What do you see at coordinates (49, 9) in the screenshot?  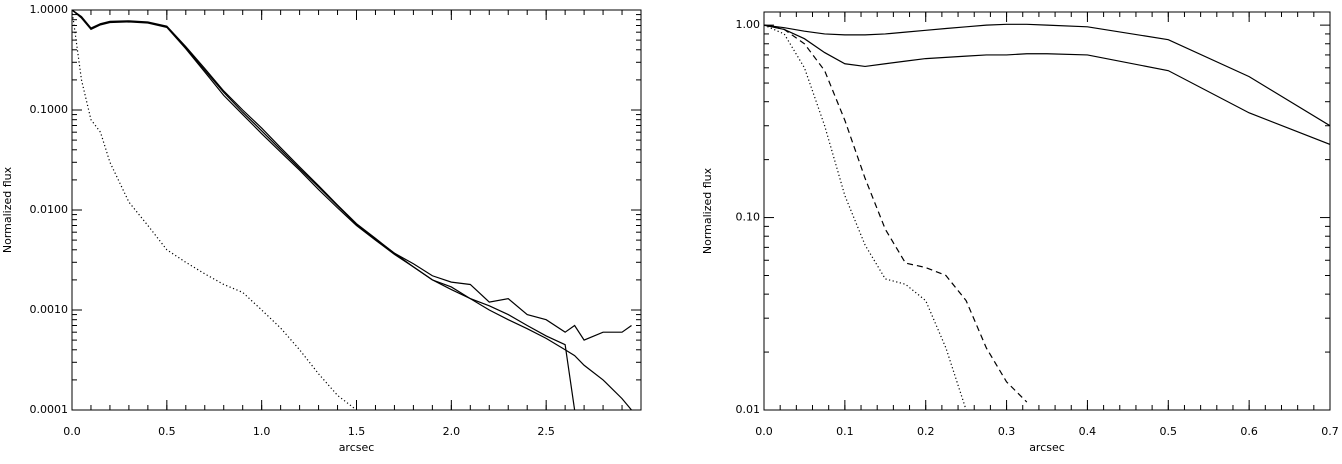 I see `y-tick-label: 1.0000` at bounding box center [49, 9].